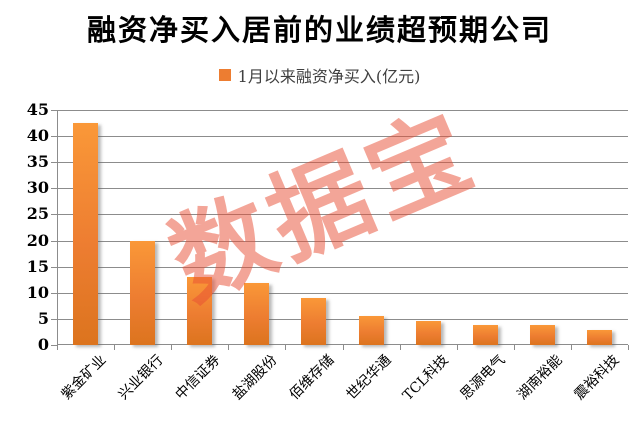  I want to click on bar-中信证券, so click(200, 311).